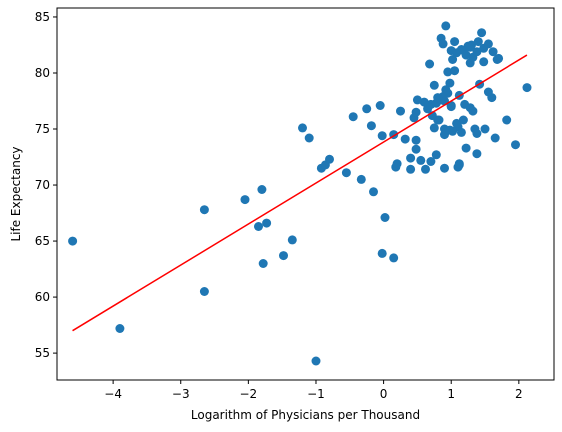  Describe the element at coordinates (42, 241) in the screenshot. I see `y-tick-label: 65` at that location.